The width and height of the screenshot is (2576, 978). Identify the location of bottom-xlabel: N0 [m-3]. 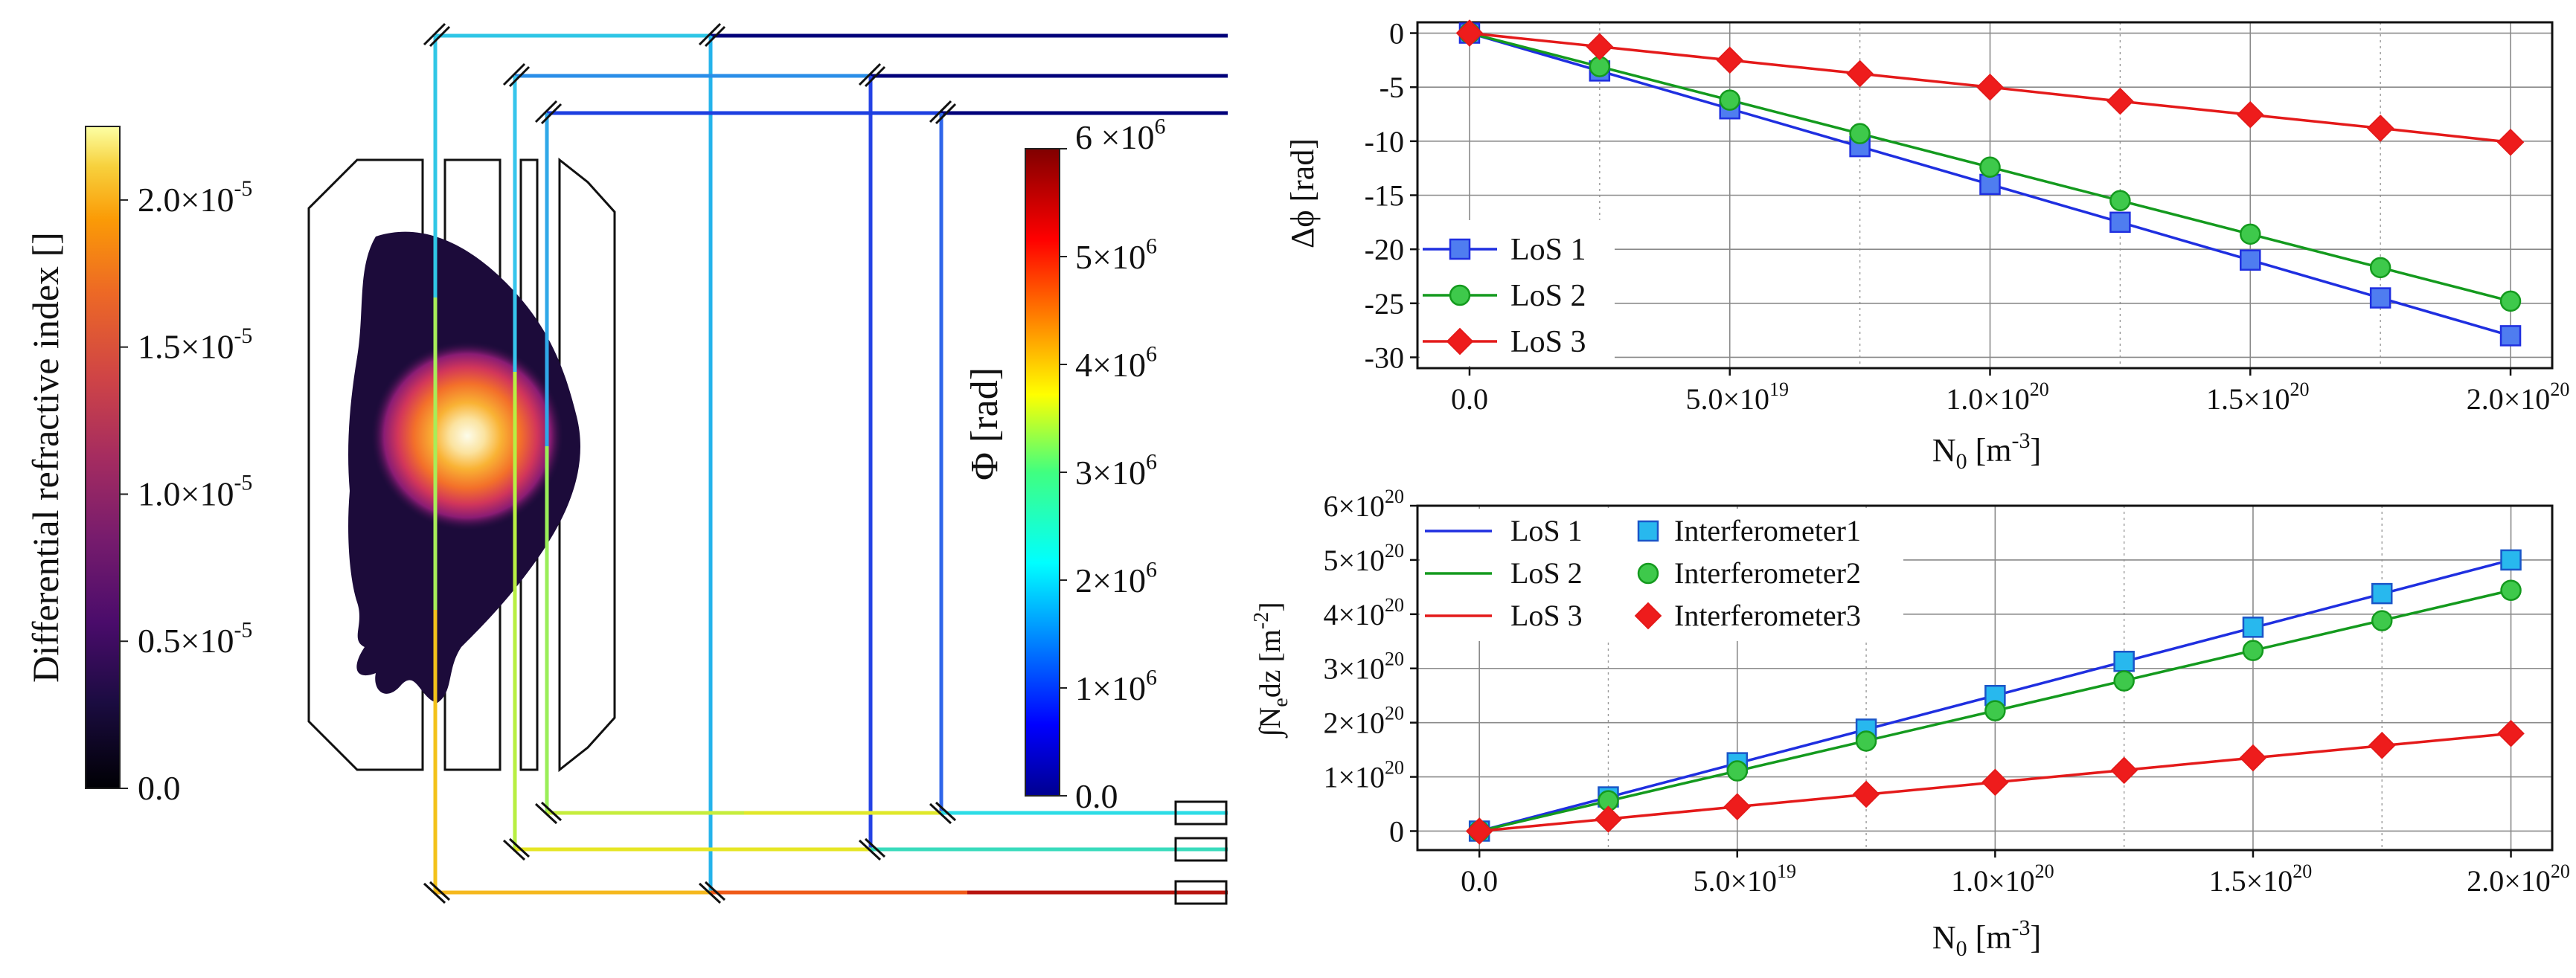
(1987, 938).